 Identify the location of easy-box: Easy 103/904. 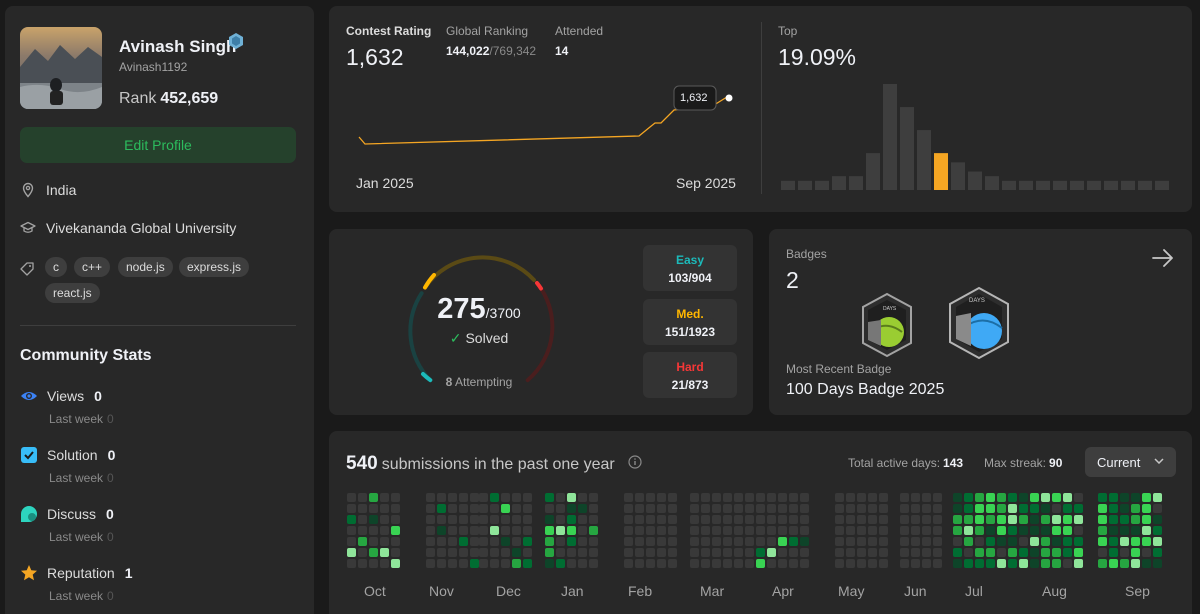
(690, 268).